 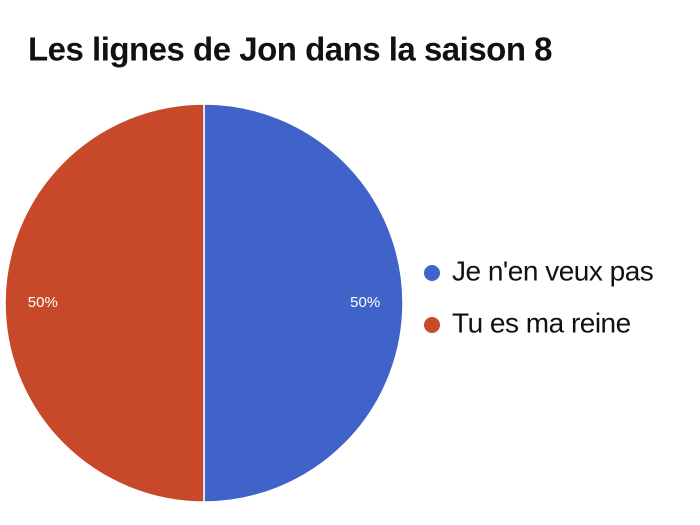 I want to click on legend-label: Tu es ma reine, so click(x=541, y=322).